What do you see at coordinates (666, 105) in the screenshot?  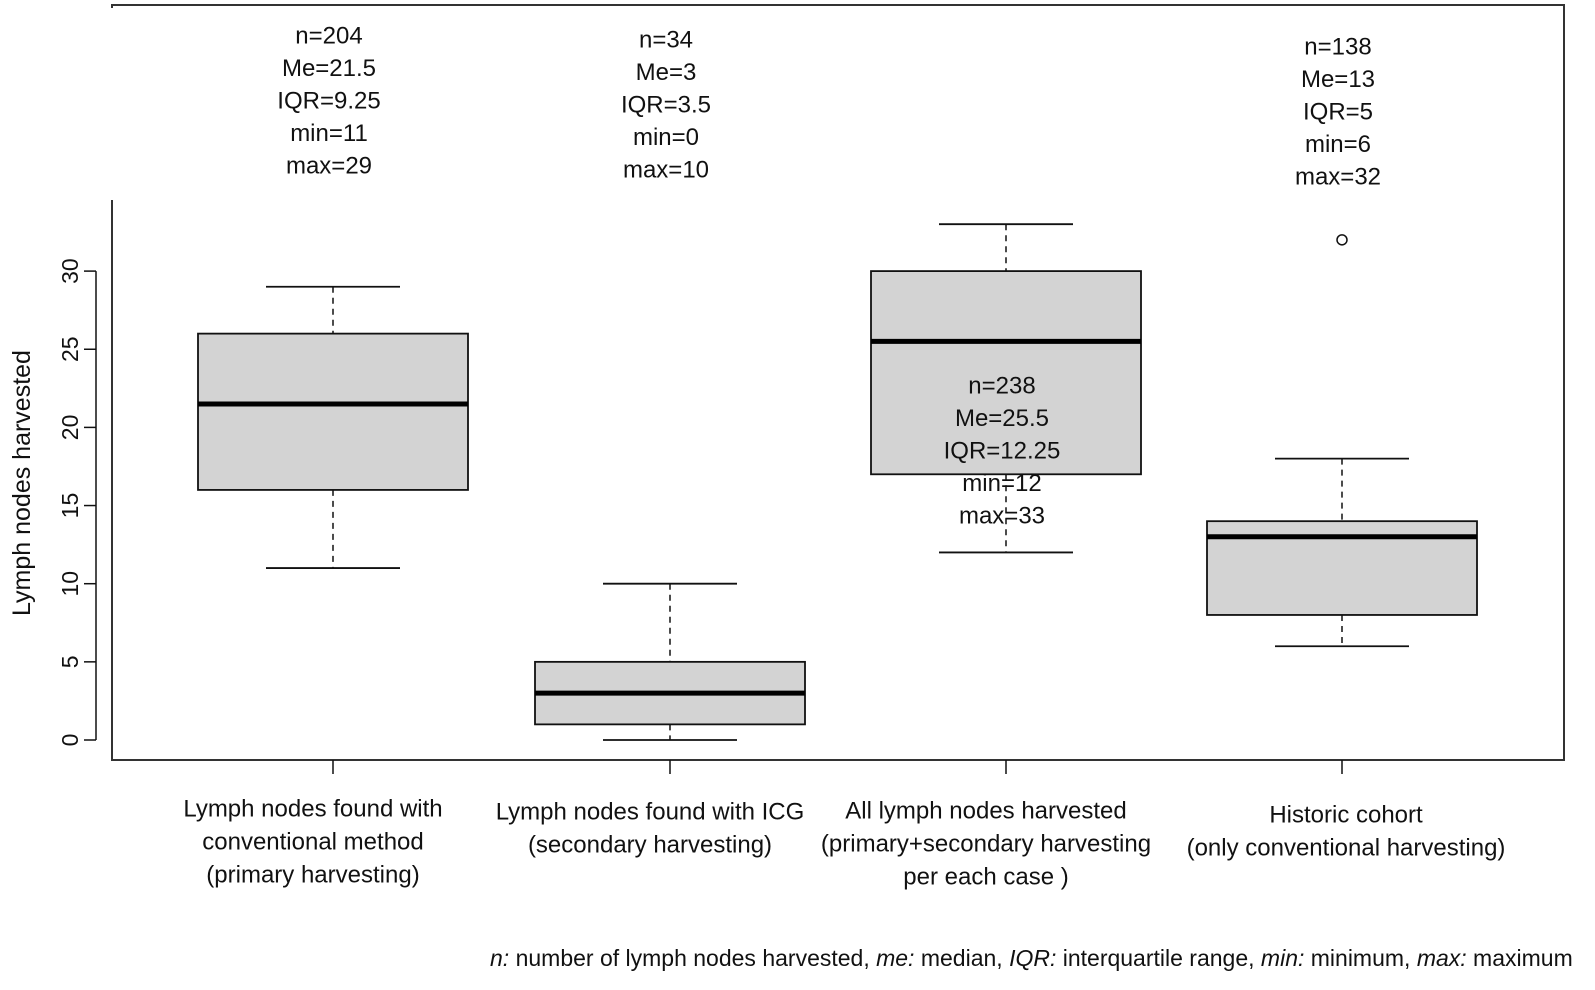 I see `stats-label: IQR=3.5` at bounding box center [666, 105].